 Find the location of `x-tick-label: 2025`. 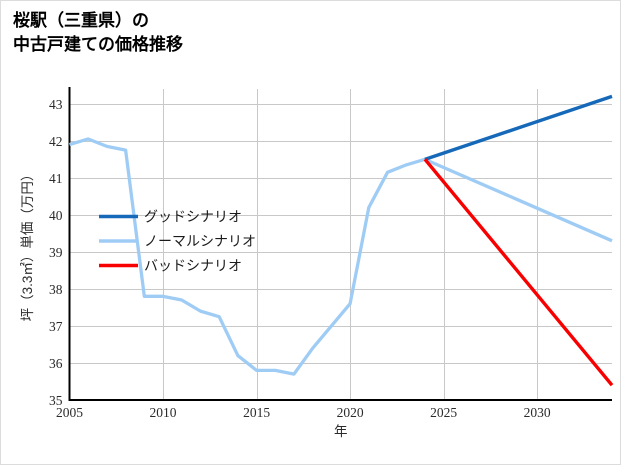

x-tick-label: 2025 is located at coordinates (443, 412).